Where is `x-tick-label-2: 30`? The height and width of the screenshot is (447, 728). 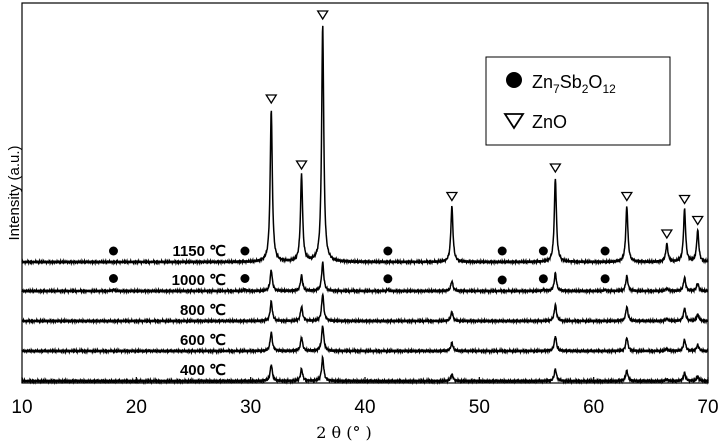
x-tick-label-2: 30 is located at coordinates (250, 407).